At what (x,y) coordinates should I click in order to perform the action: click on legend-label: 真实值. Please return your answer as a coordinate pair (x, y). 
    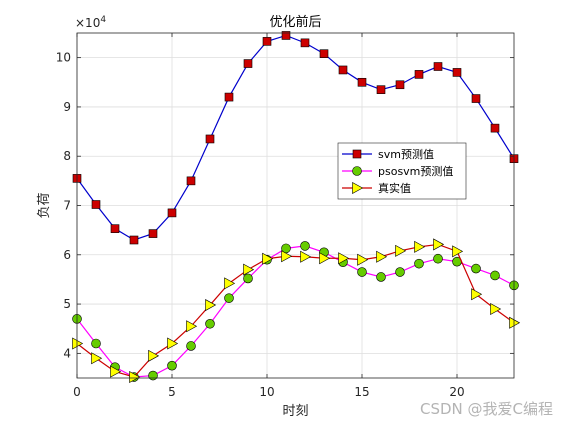
    Looking at the image, I should click on (394, 188).